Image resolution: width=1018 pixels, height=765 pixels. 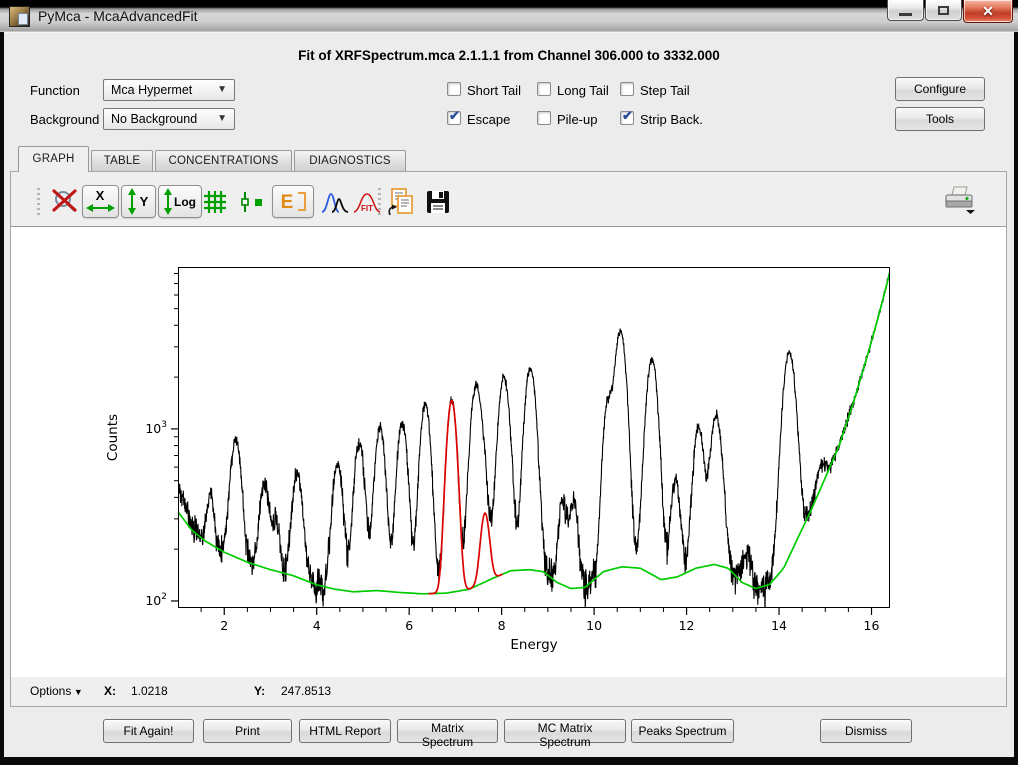 What do you see at coordinates (149, 691) in the screenshot?
I see `cursor-x-value: 1.0218` at bounding box center [149, 691].